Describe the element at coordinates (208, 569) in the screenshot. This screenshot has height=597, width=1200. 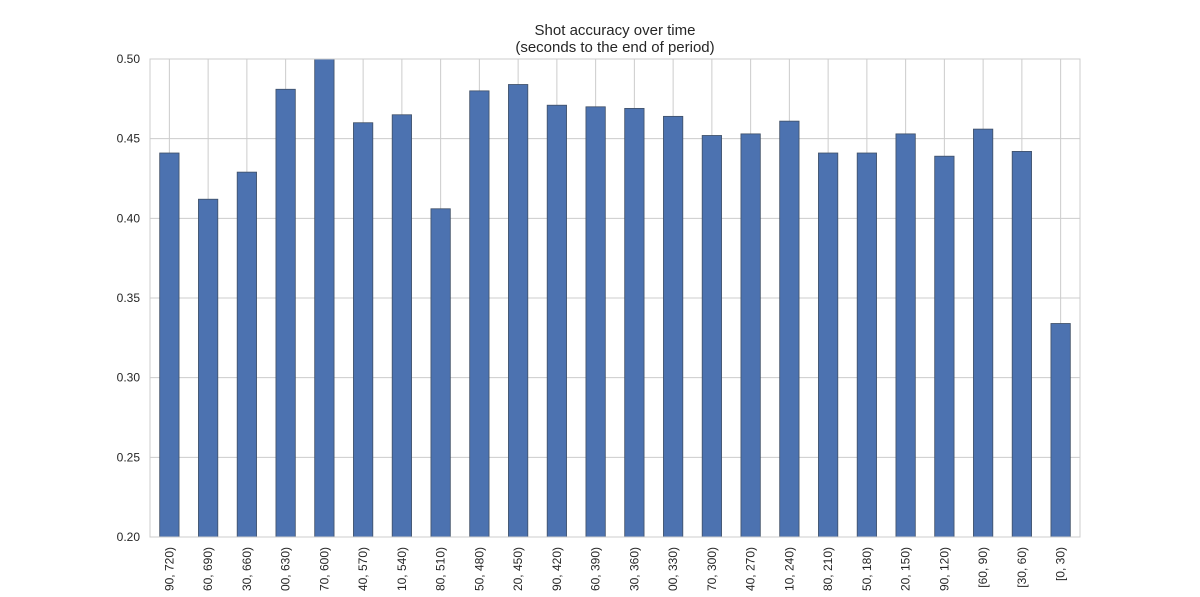
I see `x-tick-label: 60, 690)` at that location.